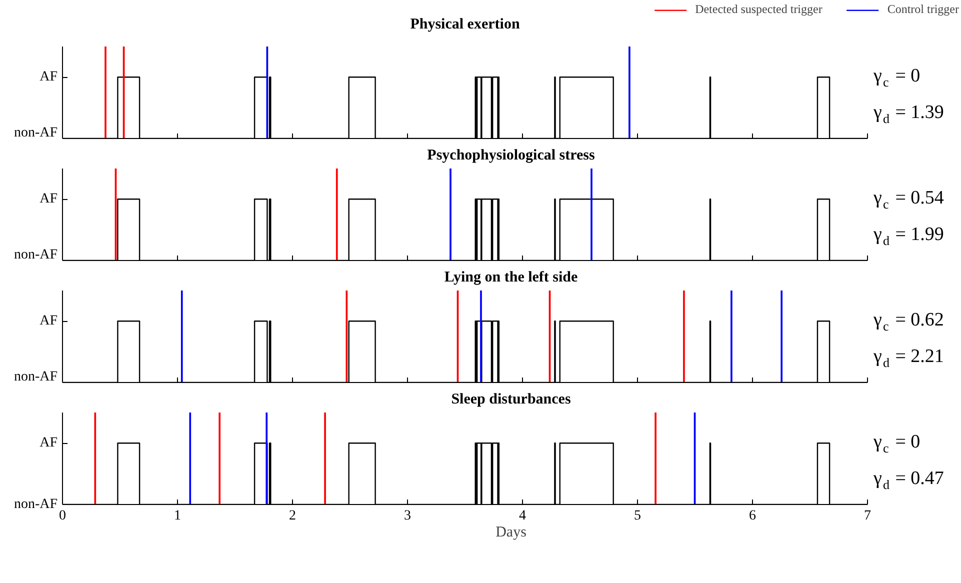  Describe the element at coordinates (752, 516) in the screenshot. I see `x-tick-label: 6` at that location.